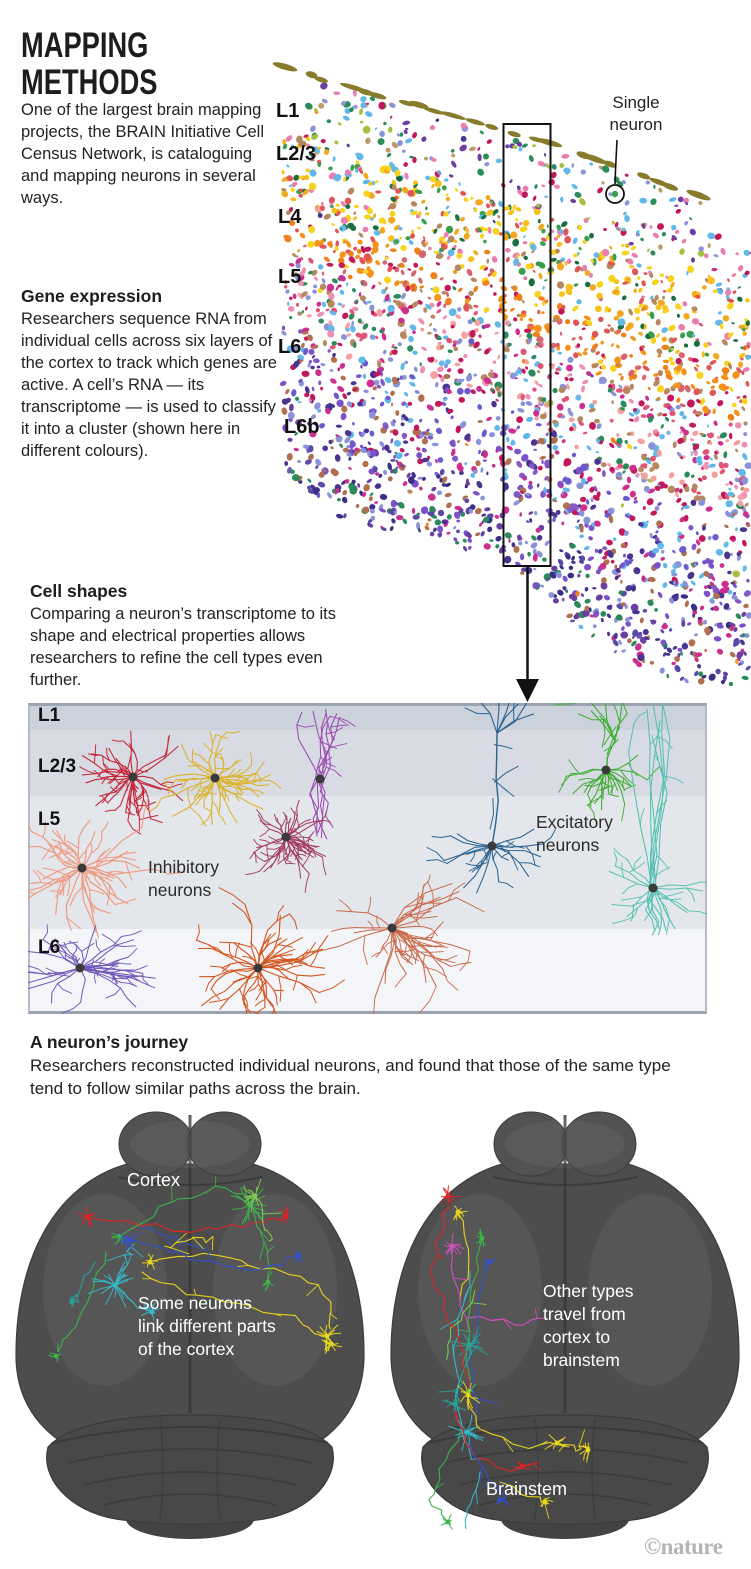 The image size is (751, 1569). What do you see at coordinates (49, 819) in the screenshot?
I see `panel-label-l5: L5` at bounding box center [49, 819].